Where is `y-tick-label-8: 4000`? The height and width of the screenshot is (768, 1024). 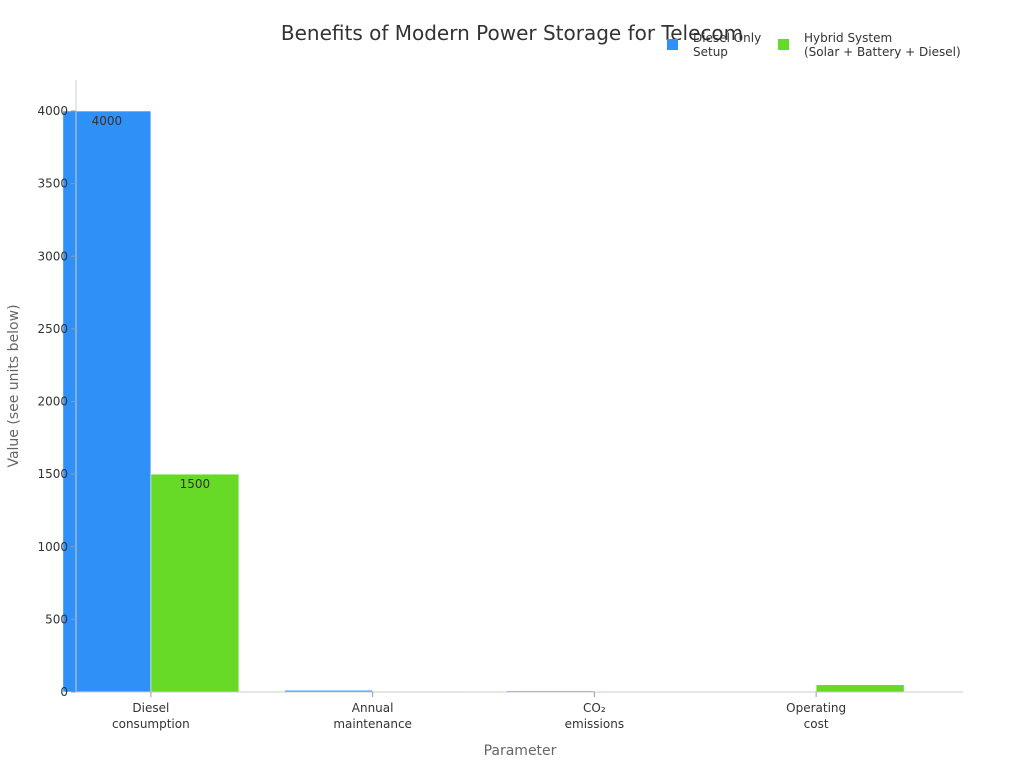
y-tick-label-8: 4000 is located at coordinates (52, 111).